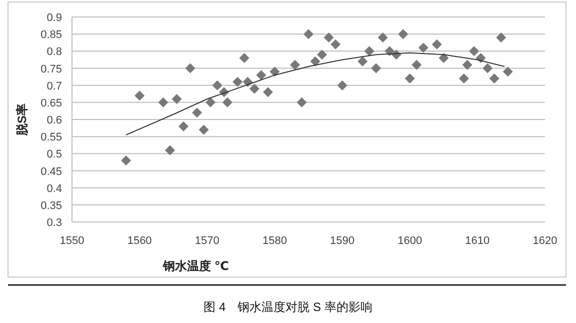  I want to click on y-tick-label: 0.8, so click(54, 52).